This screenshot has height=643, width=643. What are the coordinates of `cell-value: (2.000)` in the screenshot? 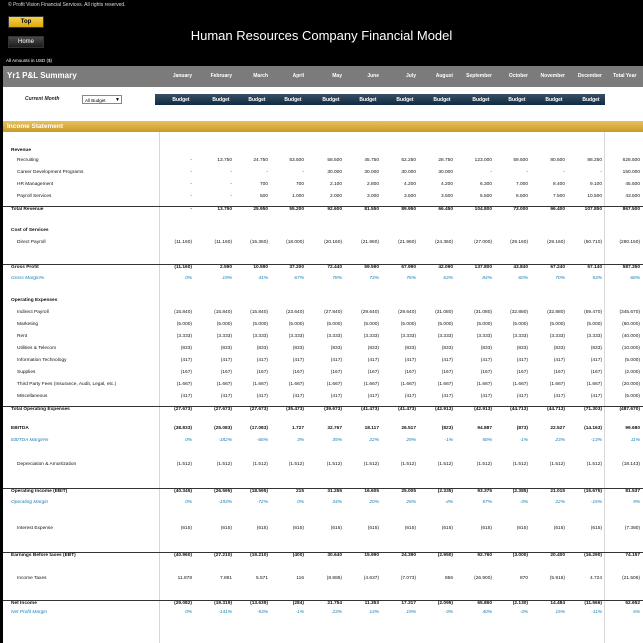 It's located at (632, 372).